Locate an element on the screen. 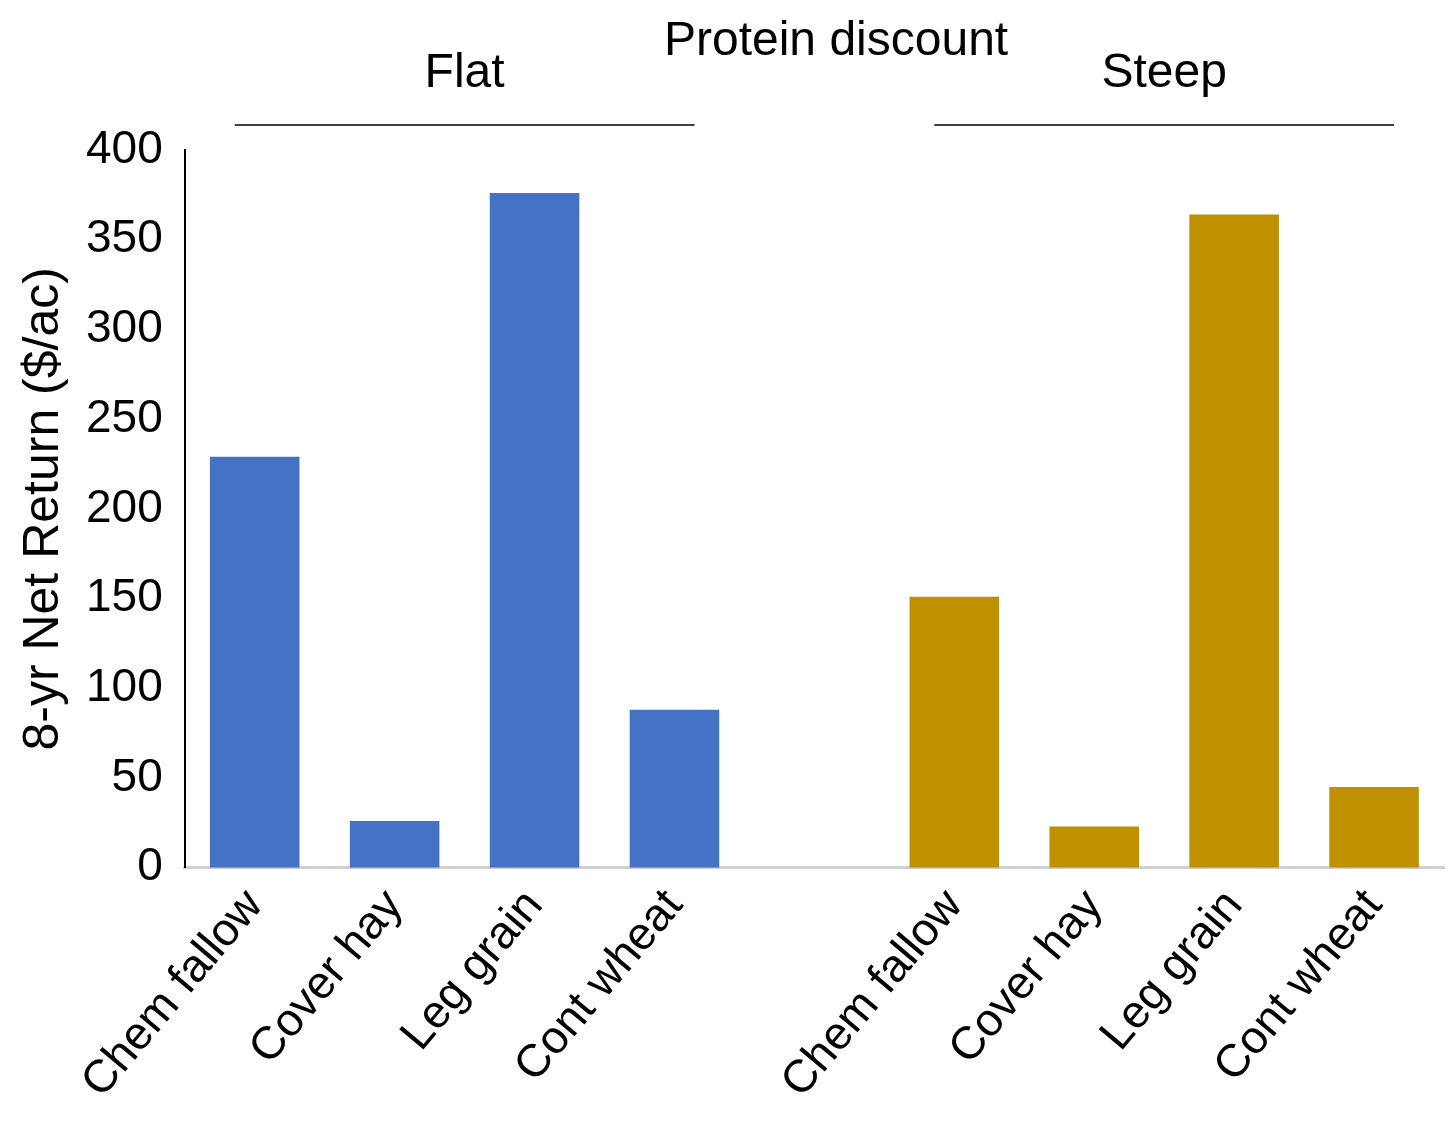 This screenshot has height=1126, width=1454. y-tick-label: 200 is located at coordinates (124, 505).